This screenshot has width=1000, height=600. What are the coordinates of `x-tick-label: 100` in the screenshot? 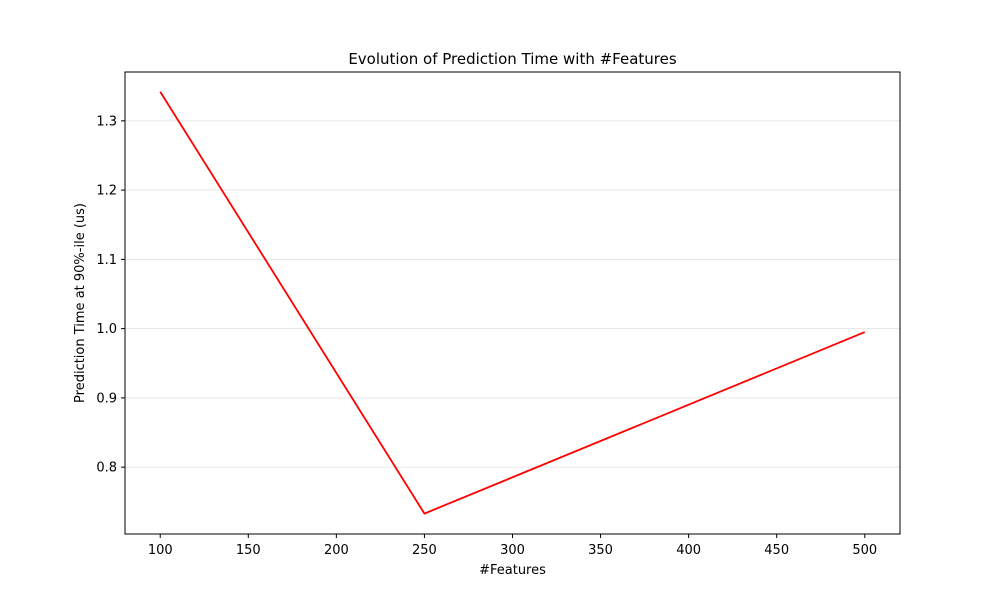 It's located at (160, 550).